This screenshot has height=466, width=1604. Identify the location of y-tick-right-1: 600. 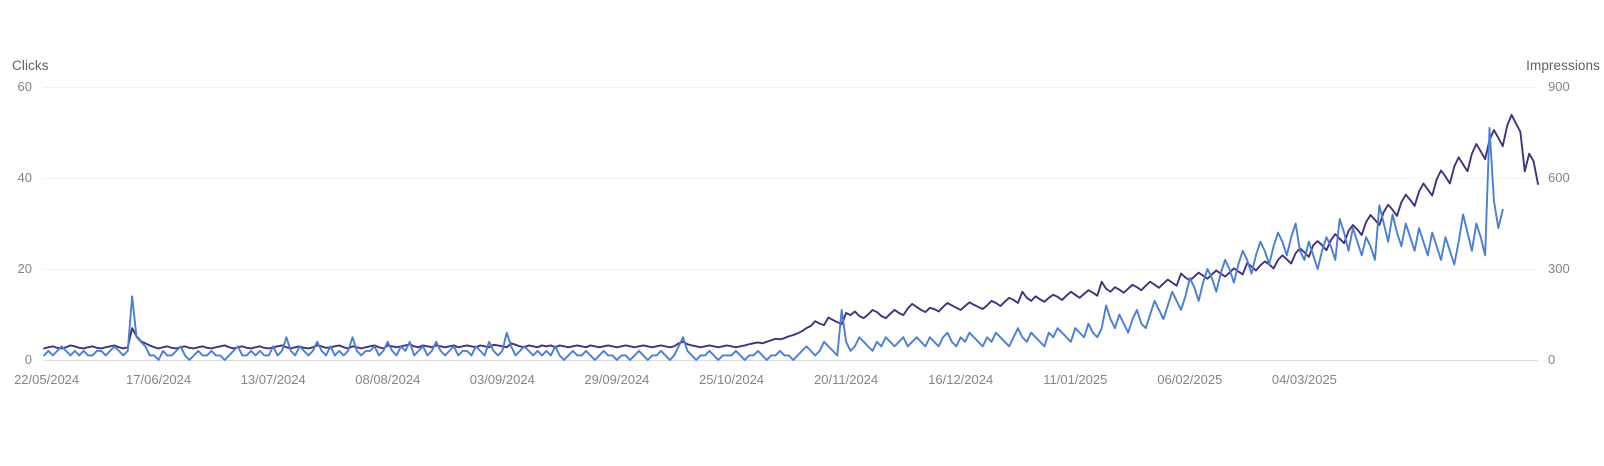
(1559, 177).